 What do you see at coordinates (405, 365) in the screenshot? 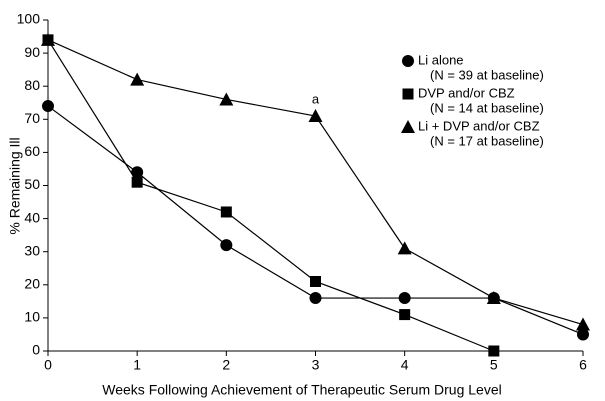
I see `x-tick-label: 4` at bounding box center [405, 365].